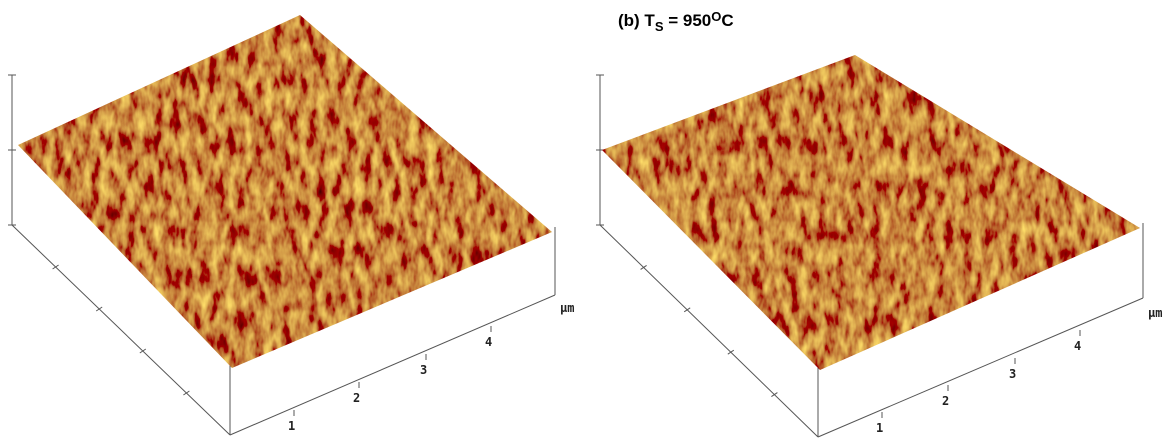 Image resolution: width=1174 pixels, height=440 pixels. What do you see at coordinates (727, 20) in the screenshot?
I see `title-part: C` at bounding box center [727, 20].